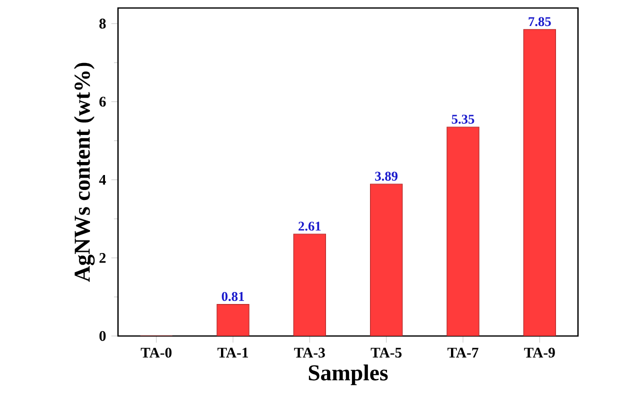 The image size is (640, 410). What do you see at coordinates (386, 176) in the screenshot?
I see `data-label: 3.89` at bounding box center [386, 176].